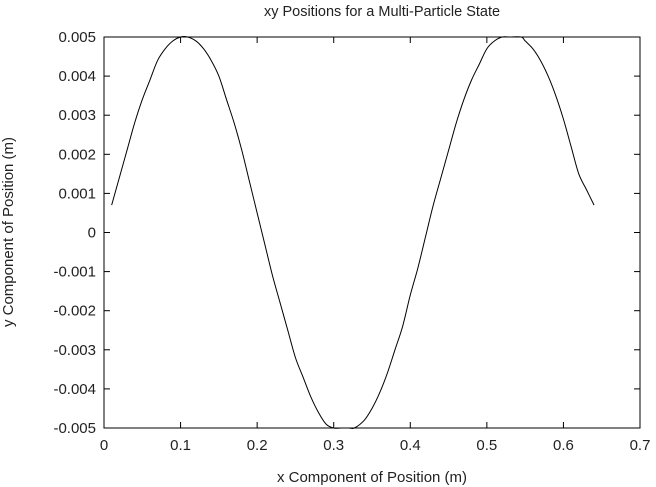 This screenshot has height=487, width=656. I want to click on y-tick-label: -0.003, so click(74, 350).